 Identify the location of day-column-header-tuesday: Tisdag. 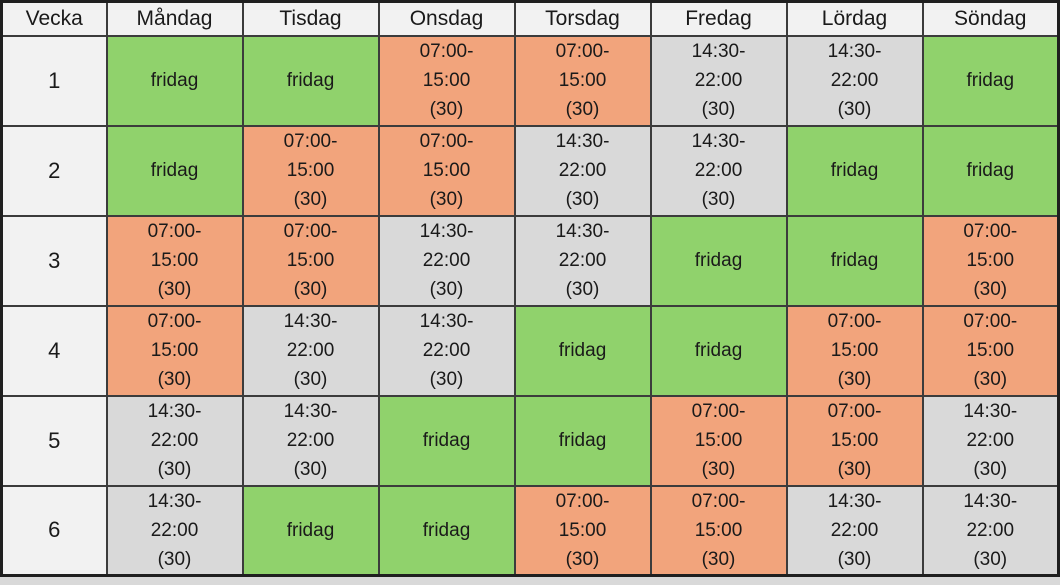
(310, 18).